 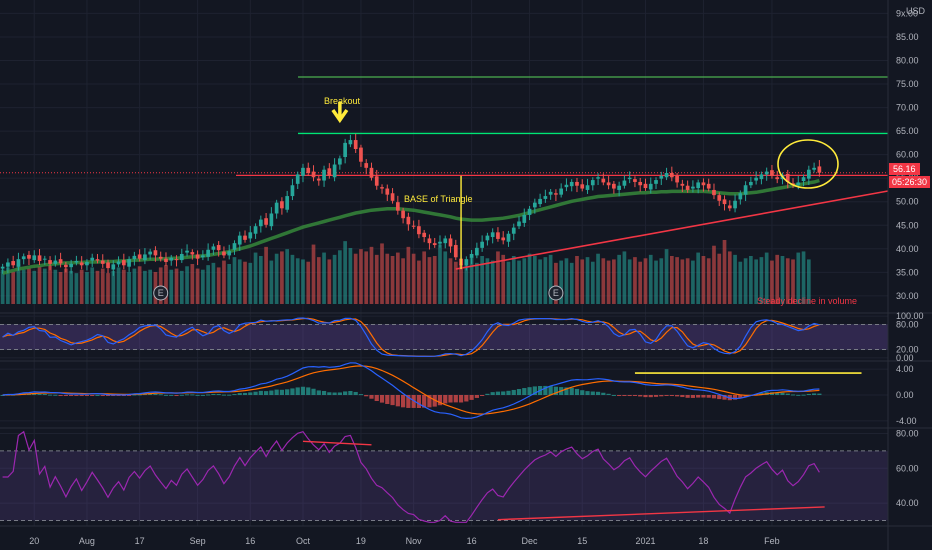 What do you see at coordinates (140, 541) in the screenshot?
I see `x-tick-label: 17` at bounding box center [140, 541].